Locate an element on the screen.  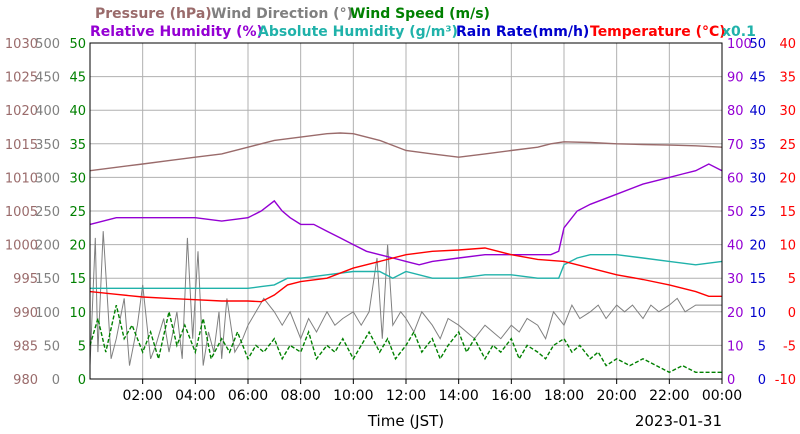
temperature-tick-label: -5 is located at coordinates (789, 346).